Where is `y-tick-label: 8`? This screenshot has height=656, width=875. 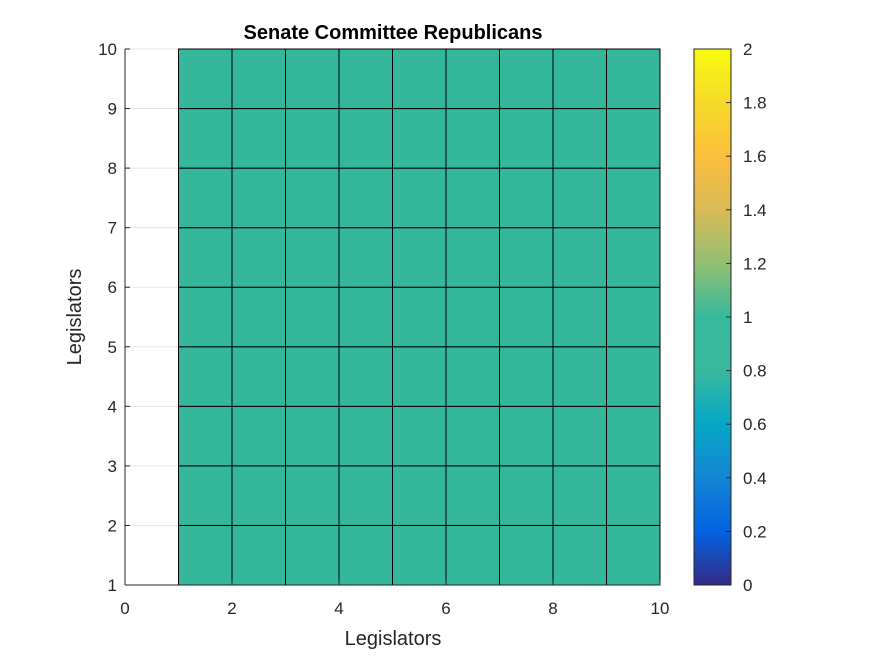 y-tick-label: 8 is located at coordinates (112, 168).